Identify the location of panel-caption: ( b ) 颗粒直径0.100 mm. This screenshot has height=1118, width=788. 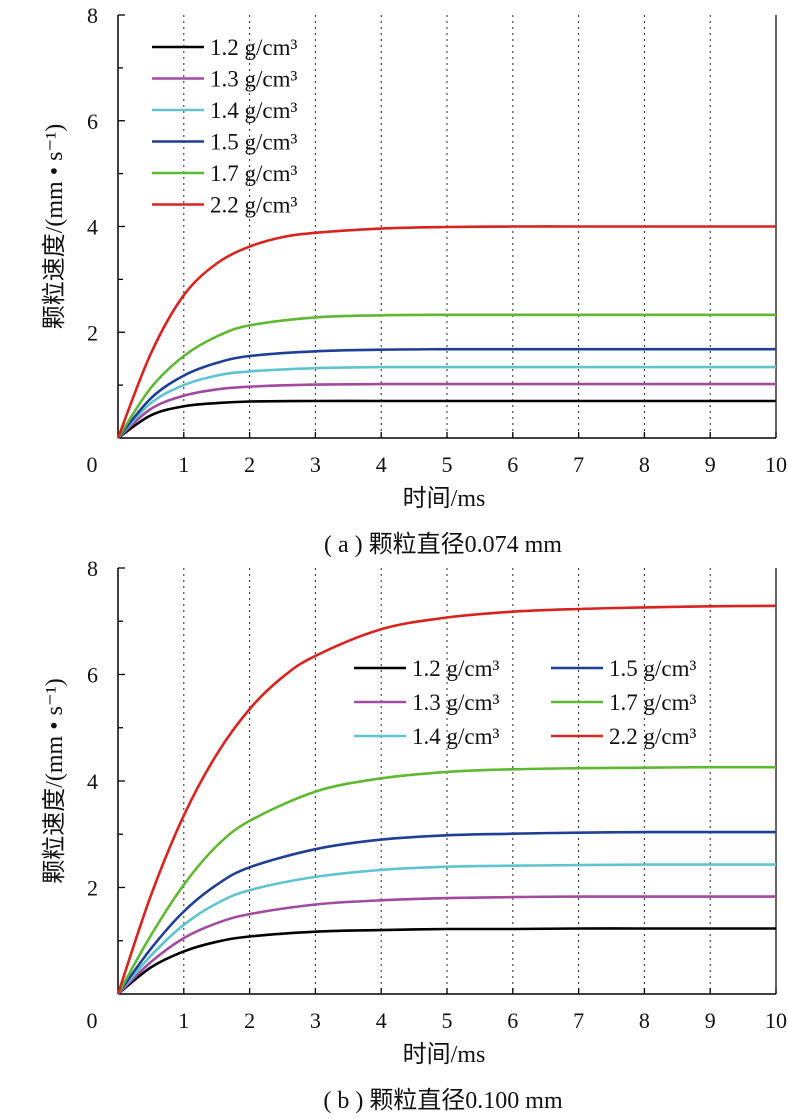
(443, 1100).